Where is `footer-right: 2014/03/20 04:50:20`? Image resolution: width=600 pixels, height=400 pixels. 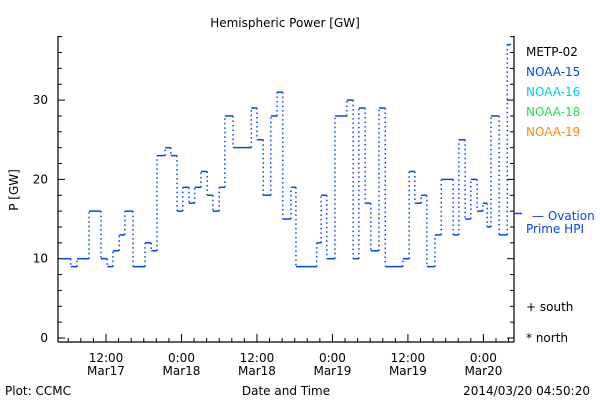
footer-right: 2014/03/20 04:50:20 is located at coordinates (526, 391).